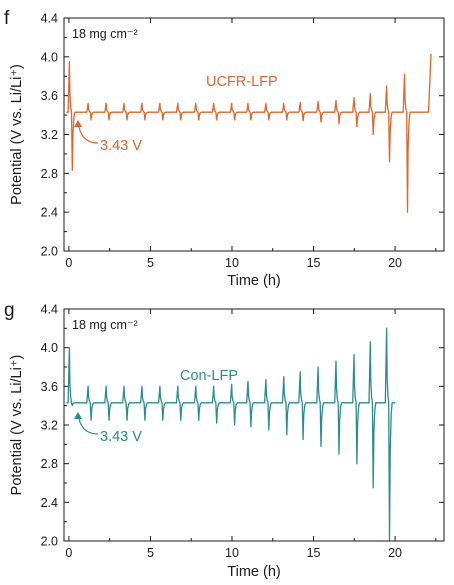  What do you see at coordinates (242, 82) in the screenshot?
I see `series-label: UCFR-LFP` at bounding box center [242, 82].